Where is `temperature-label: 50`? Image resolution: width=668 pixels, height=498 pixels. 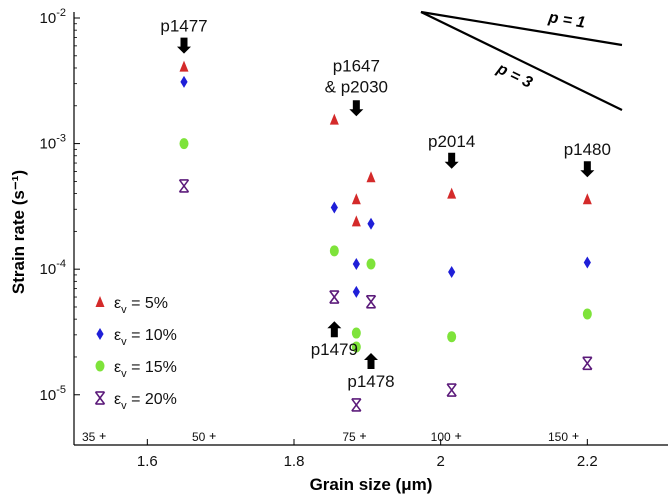 temperature-label: 50 is located at coordinates (199, 437).